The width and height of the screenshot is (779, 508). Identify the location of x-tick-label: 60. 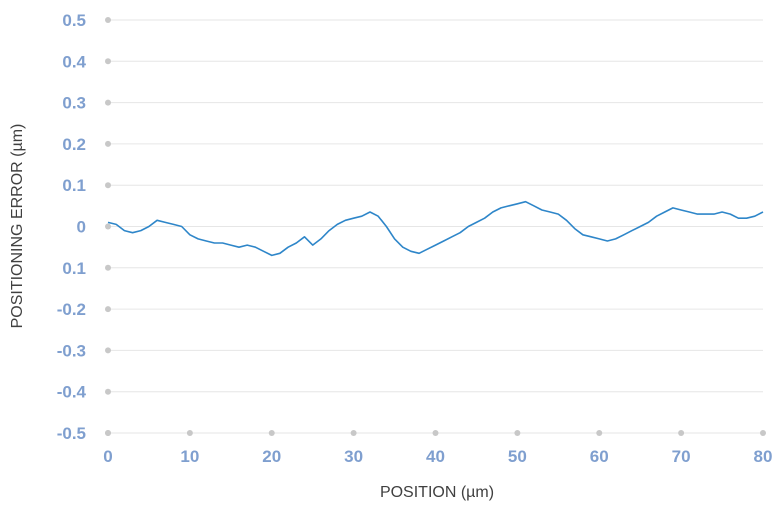
(599, 456).